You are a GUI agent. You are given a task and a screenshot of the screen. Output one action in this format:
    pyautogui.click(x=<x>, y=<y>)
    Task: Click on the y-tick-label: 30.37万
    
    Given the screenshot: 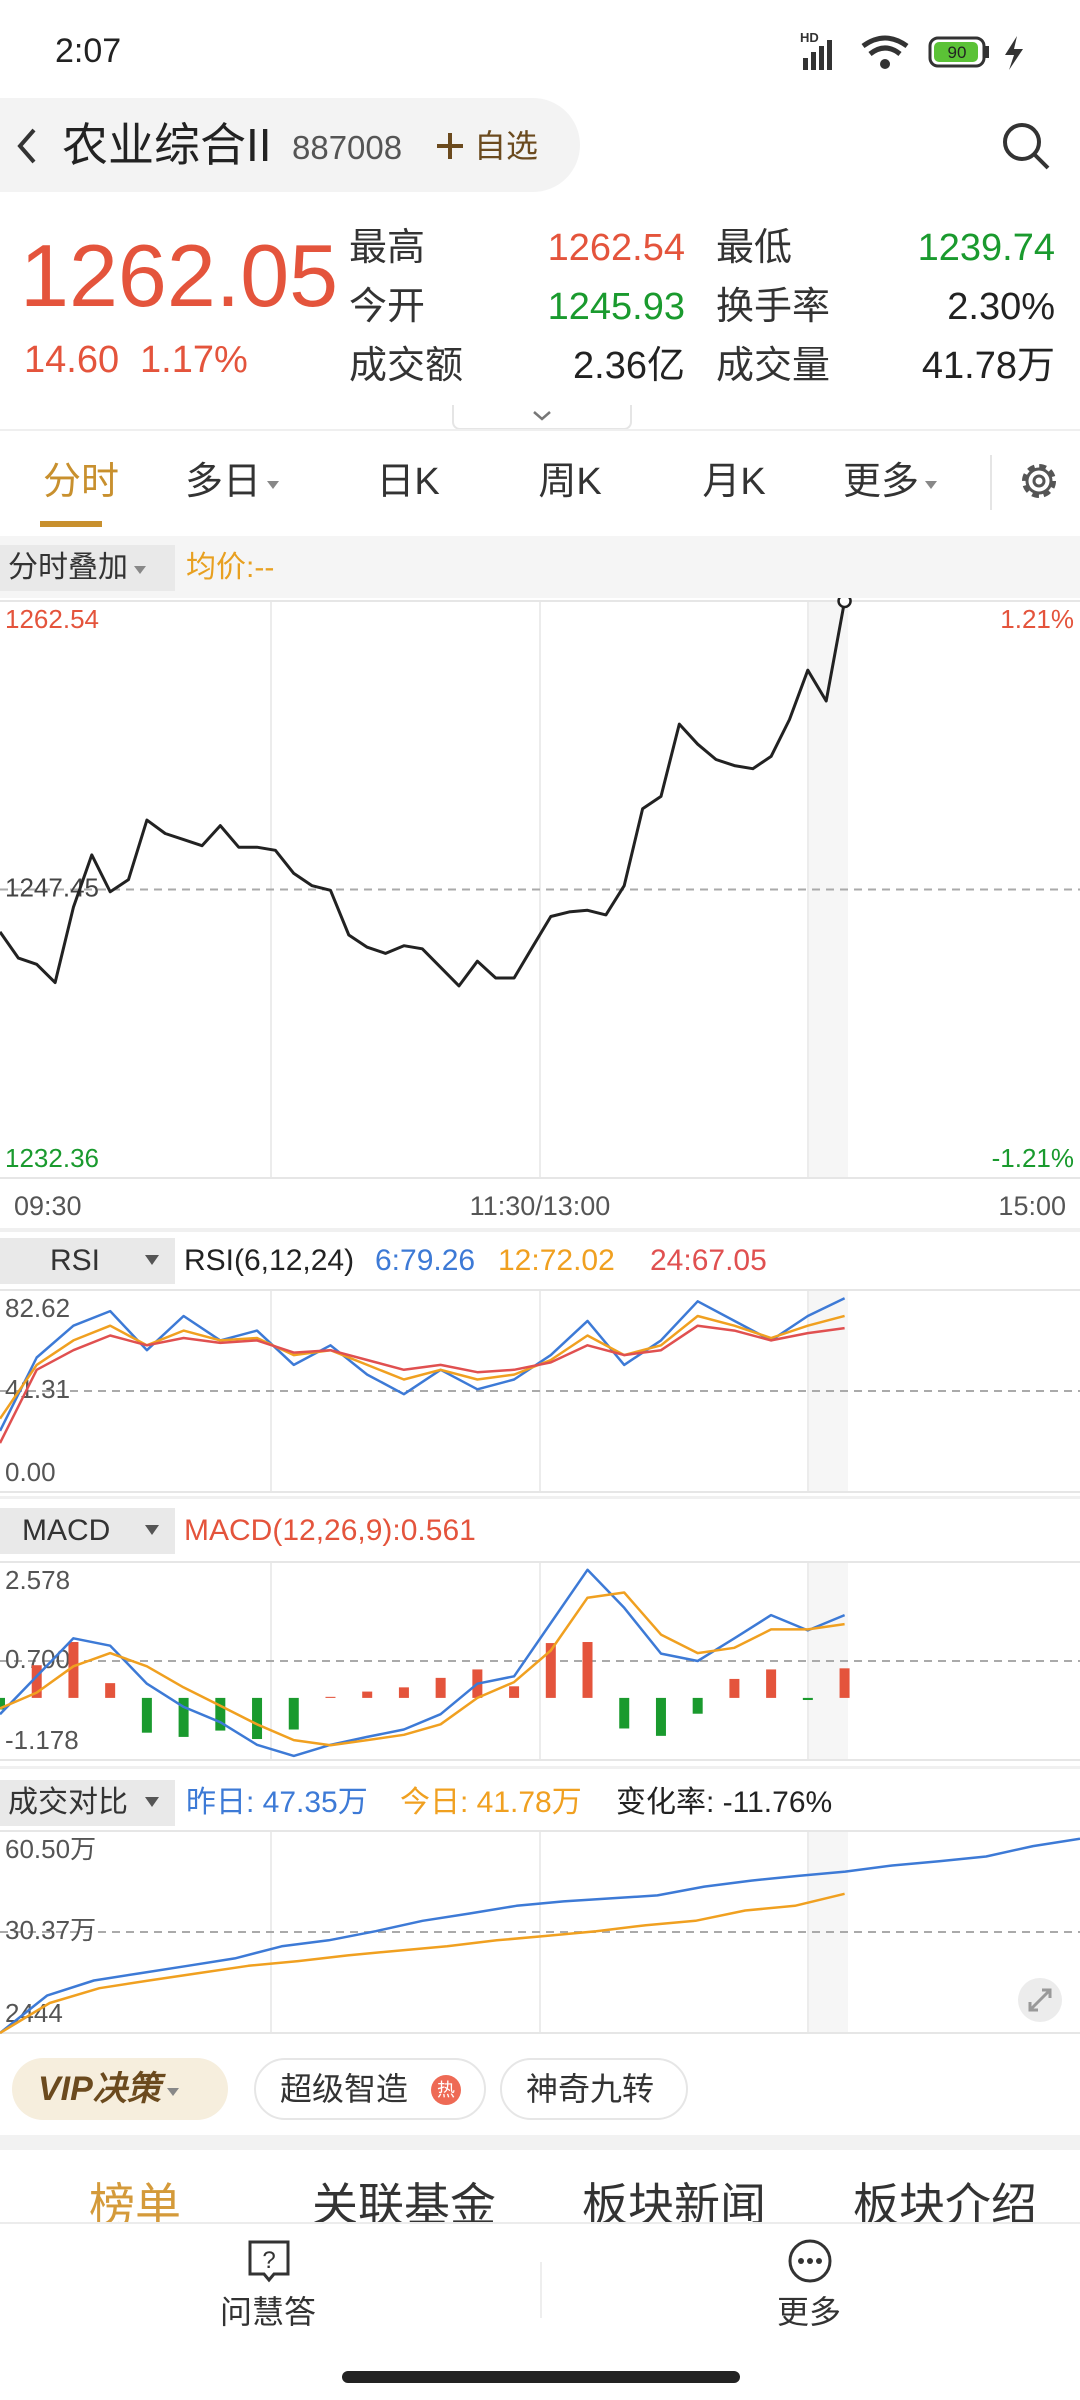 What is the action you would take?
    pyautogui.click(x=50, y=1930)
    